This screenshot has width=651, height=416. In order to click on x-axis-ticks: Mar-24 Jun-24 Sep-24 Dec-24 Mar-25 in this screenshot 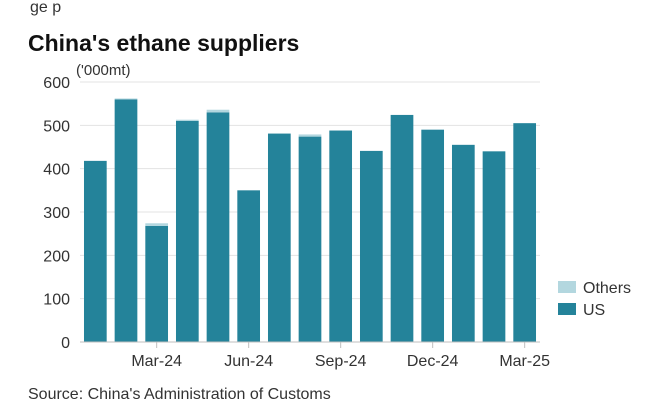, I will do `click(340, 356)`.